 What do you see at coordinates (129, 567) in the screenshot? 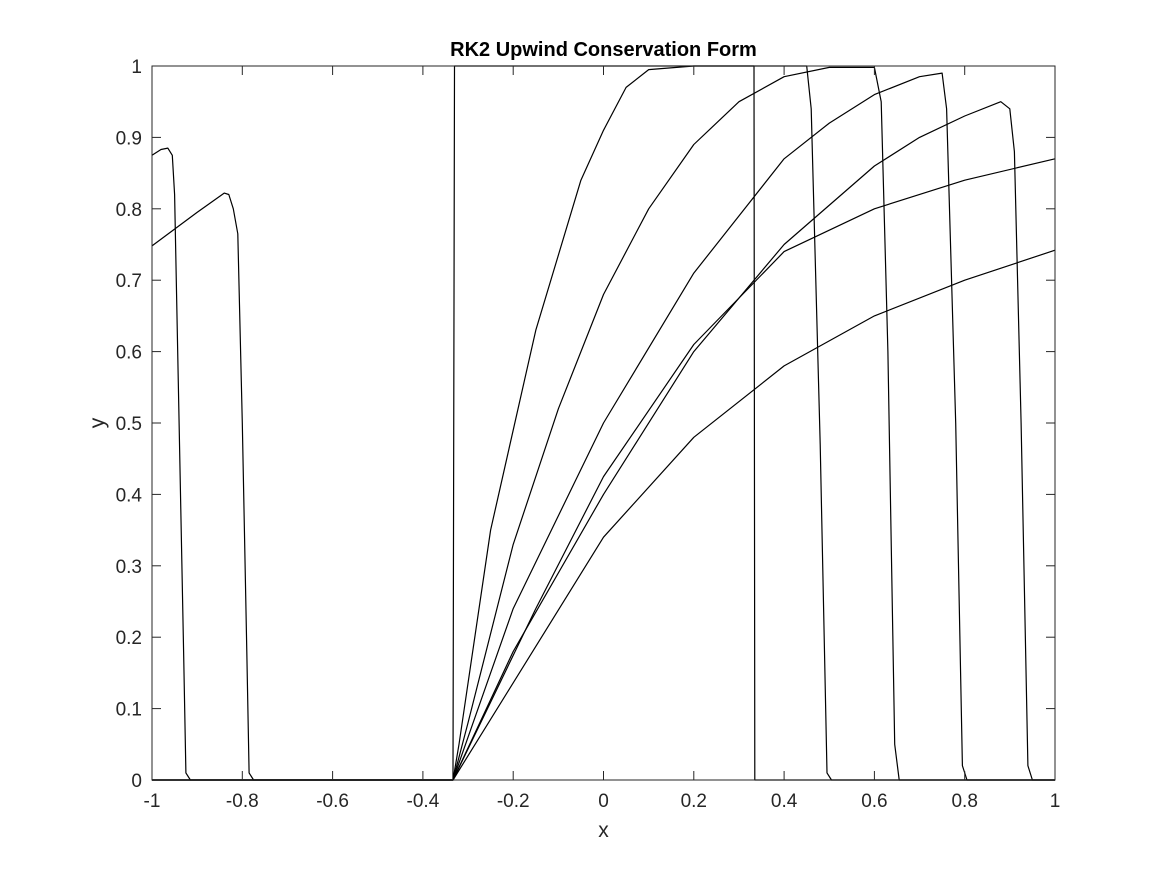
I see `y-tick-label: 0.3` at bounding box center [129, 567].